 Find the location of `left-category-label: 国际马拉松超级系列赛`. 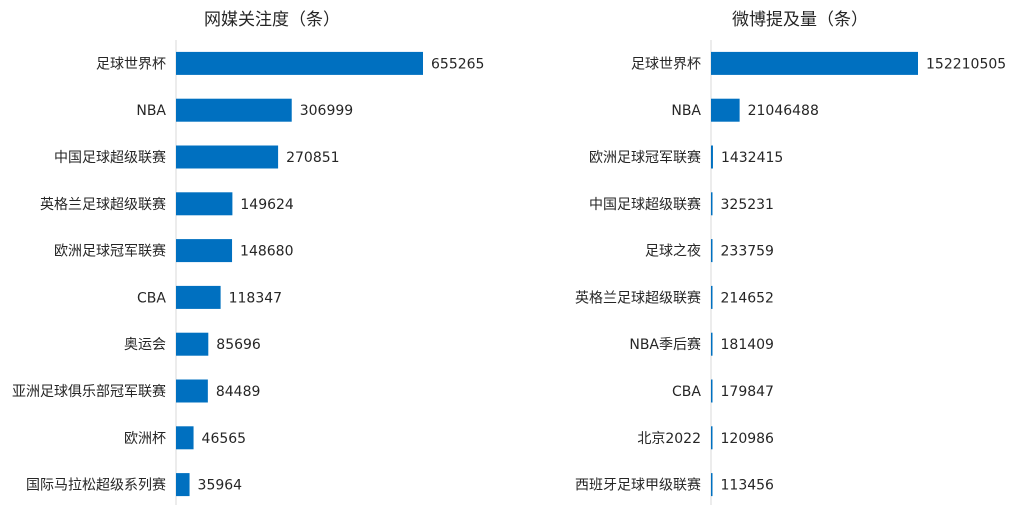

left-category-label: 国际马拉松超级系列赛 is located at coordinates (96, 486).